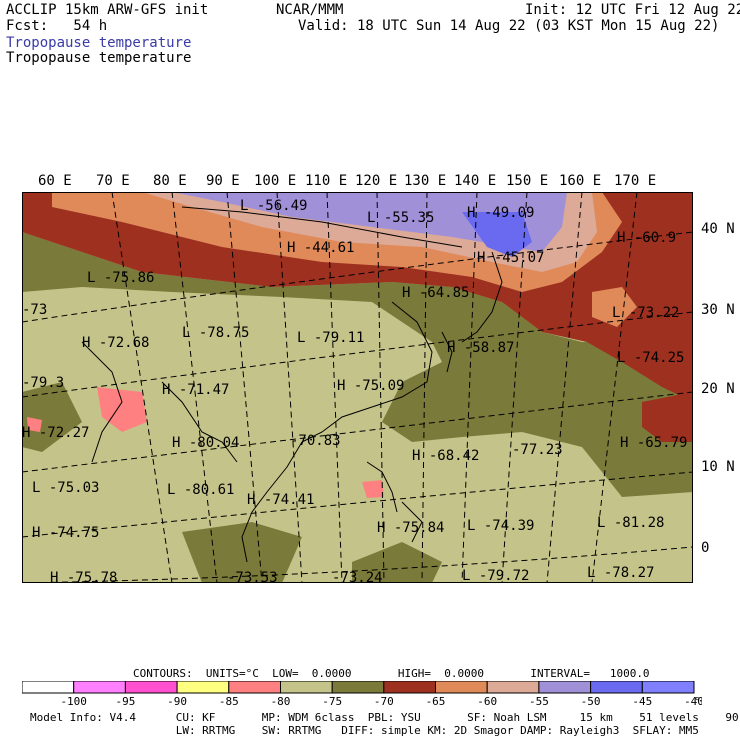 The height and width of the screenshot is (740, 740). What do you see at coordinates (120, 278) in the screenshot?
I see `map-annotation: L -75.86` at bounding box center [120, 278].